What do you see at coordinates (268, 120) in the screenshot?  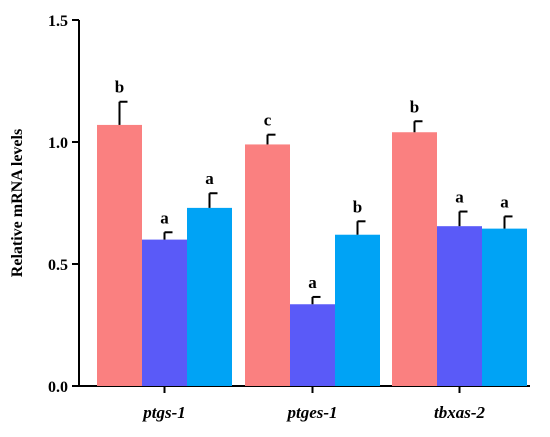 I see `significance-label: c` at bounding box center [268, 120].